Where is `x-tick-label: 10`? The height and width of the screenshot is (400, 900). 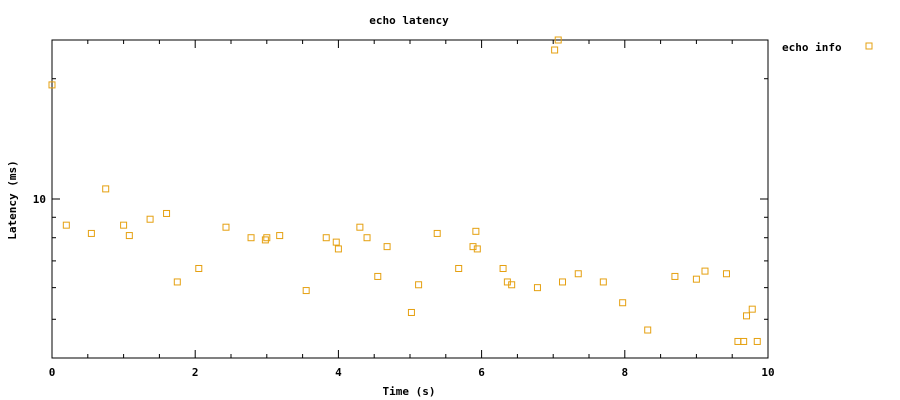
x-tick-label: 10 is located at coordinates (767, 372).